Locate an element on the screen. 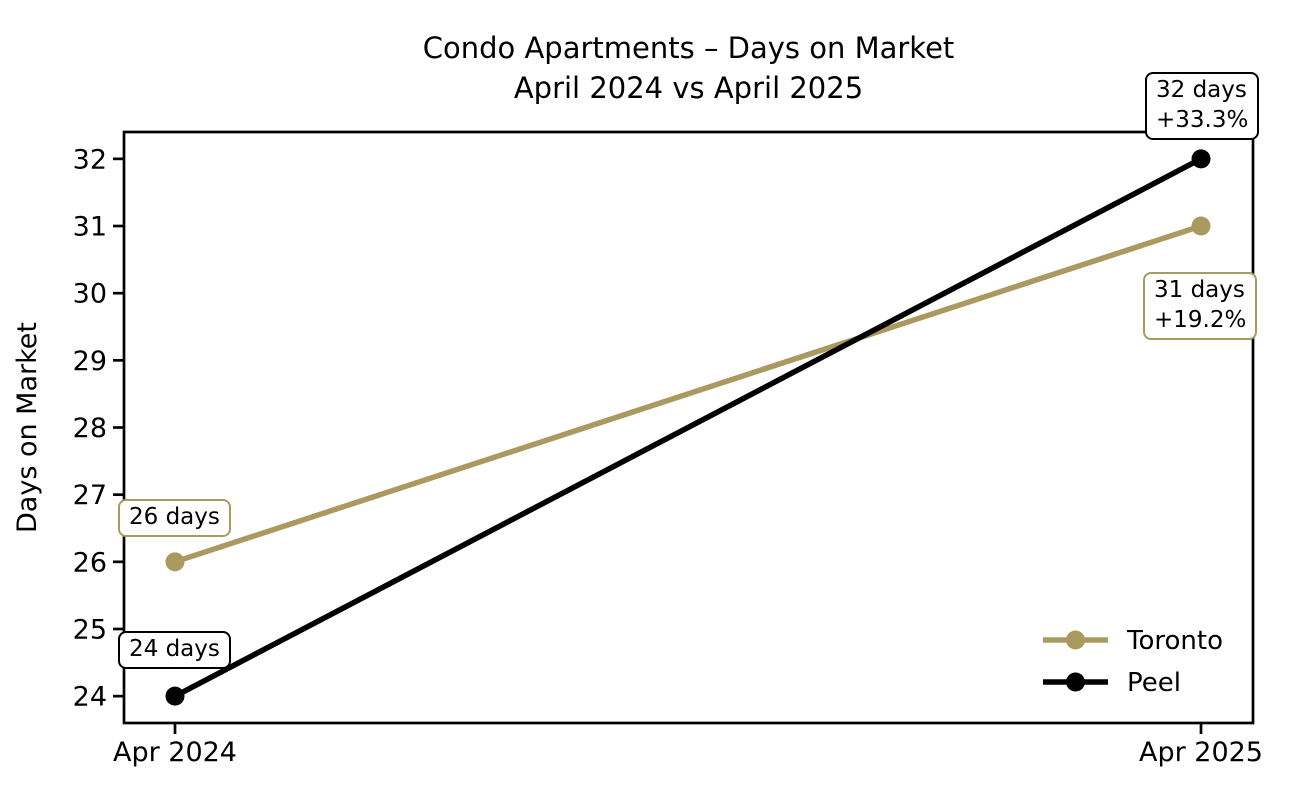 Image resolution: width=1300 pixels, height=800 pixels. annotation-value: 24 days is located at coordinates (174, 649).